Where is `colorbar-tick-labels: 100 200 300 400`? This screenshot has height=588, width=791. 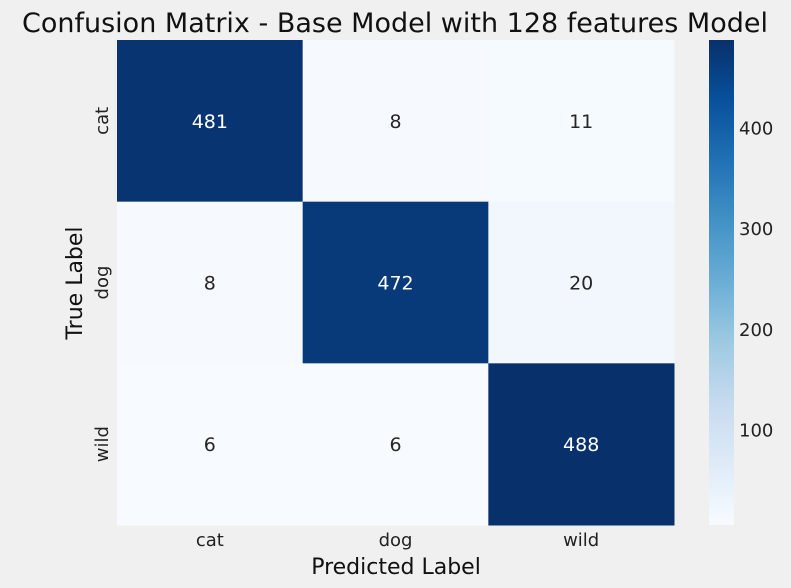
colorbar-tick-labels: 100 200 300 400 is located at coordinates (756, 280).